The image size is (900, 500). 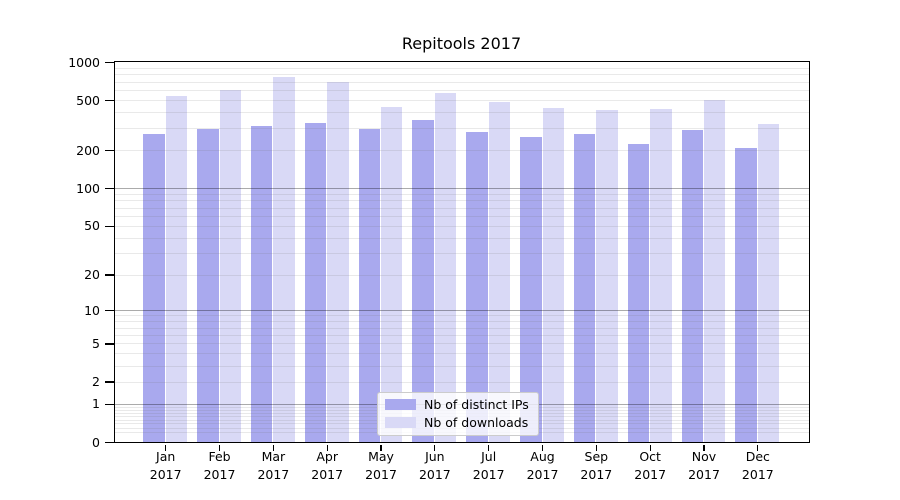 I want to click on x-tick-label: Mar 2017, so click(x=273, y=465).